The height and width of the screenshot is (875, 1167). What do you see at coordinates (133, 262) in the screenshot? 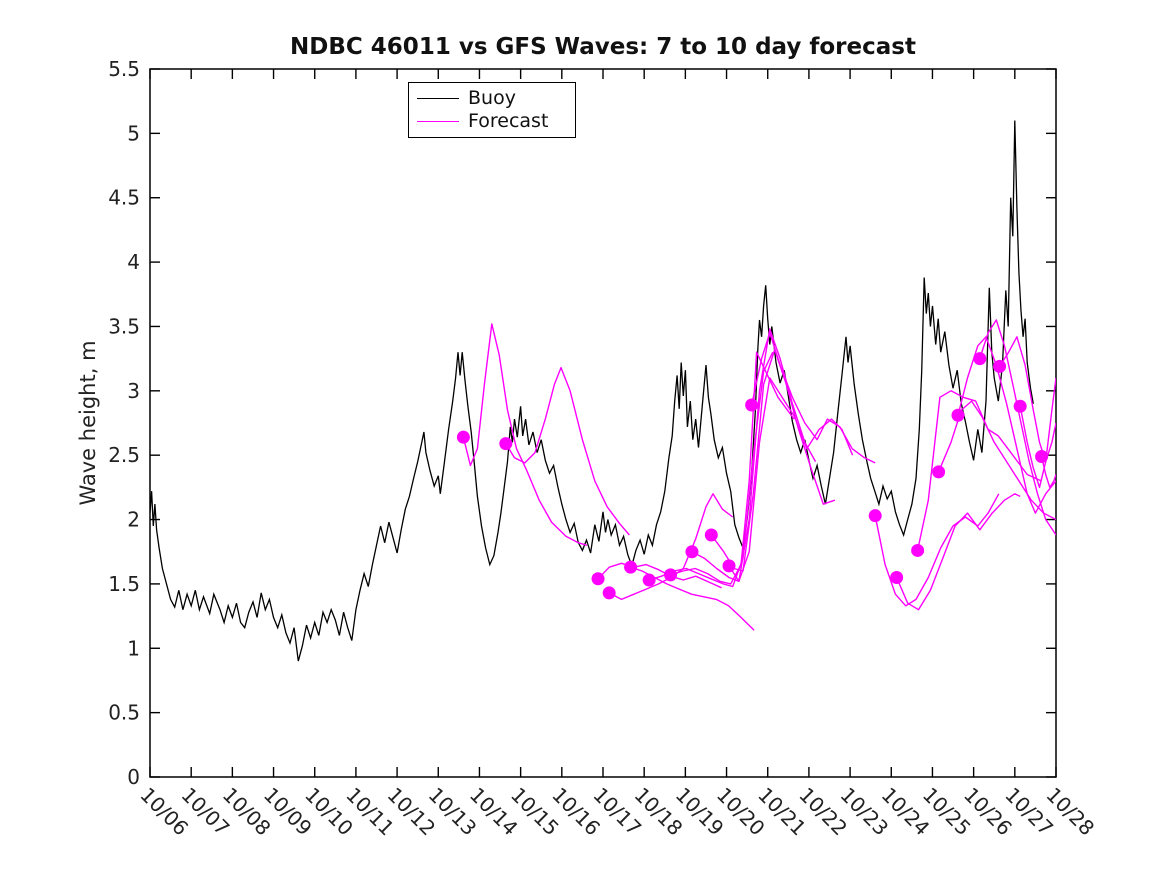
I see `y-tick-label: 4` at bounding box center [133, 262].